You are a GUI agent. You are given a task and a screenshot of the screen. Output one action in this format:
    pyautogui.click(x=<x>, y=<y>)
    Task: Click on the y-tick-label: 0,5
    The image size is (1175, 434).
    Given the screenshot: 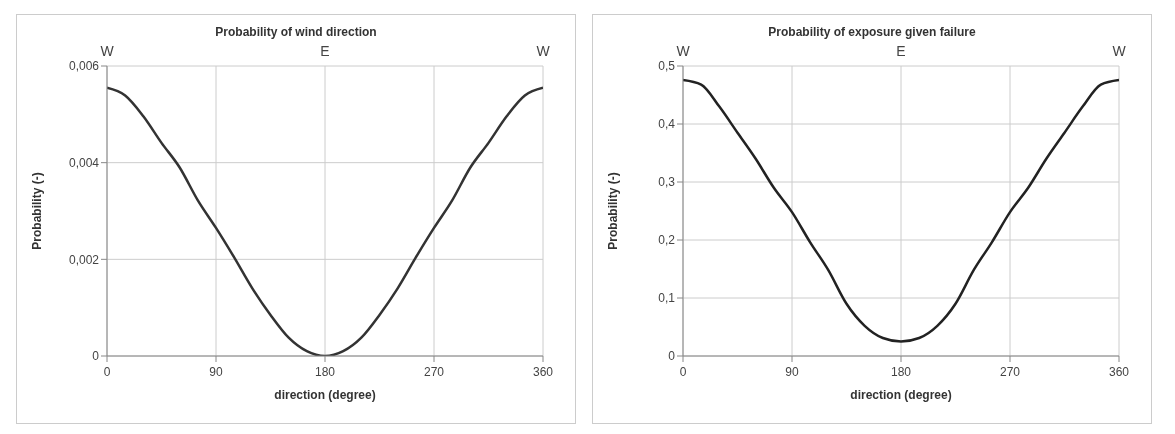 What is the action you would take?
    pyautogui.click(x=667, y=66)
    